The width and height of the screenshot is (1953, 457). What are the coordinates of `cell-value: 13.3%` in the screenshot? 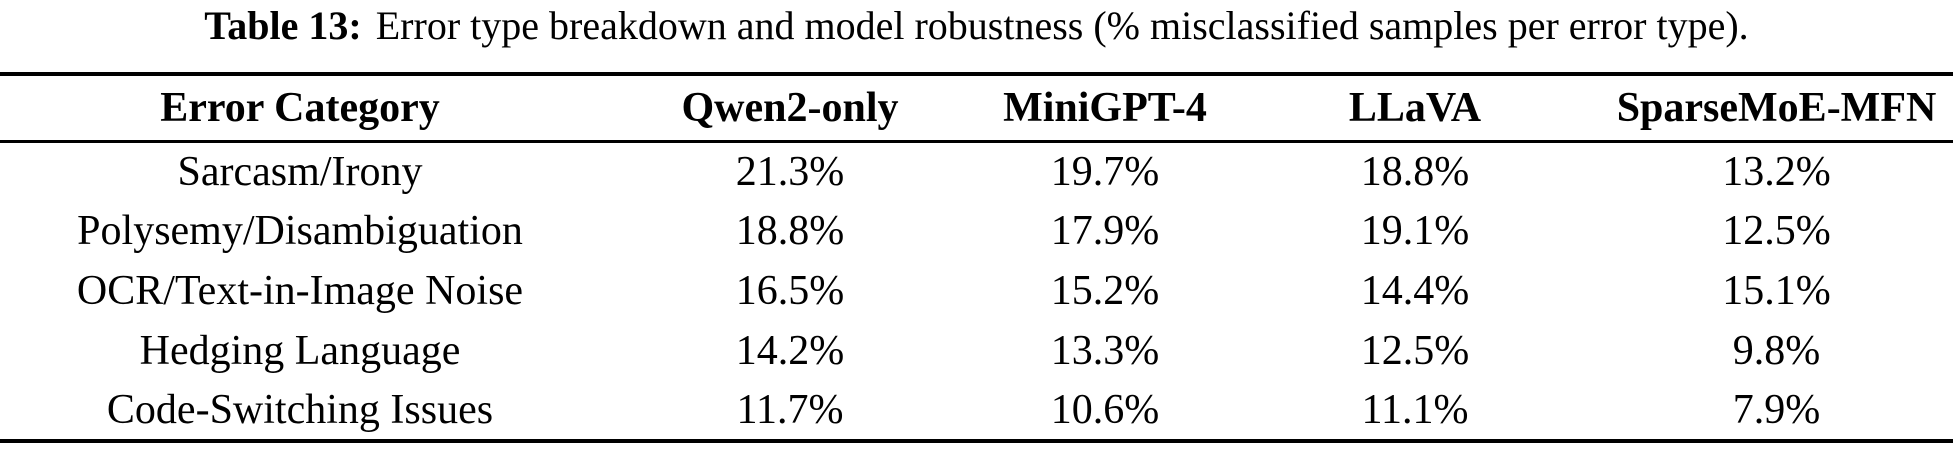 It's located at (1105, 351).